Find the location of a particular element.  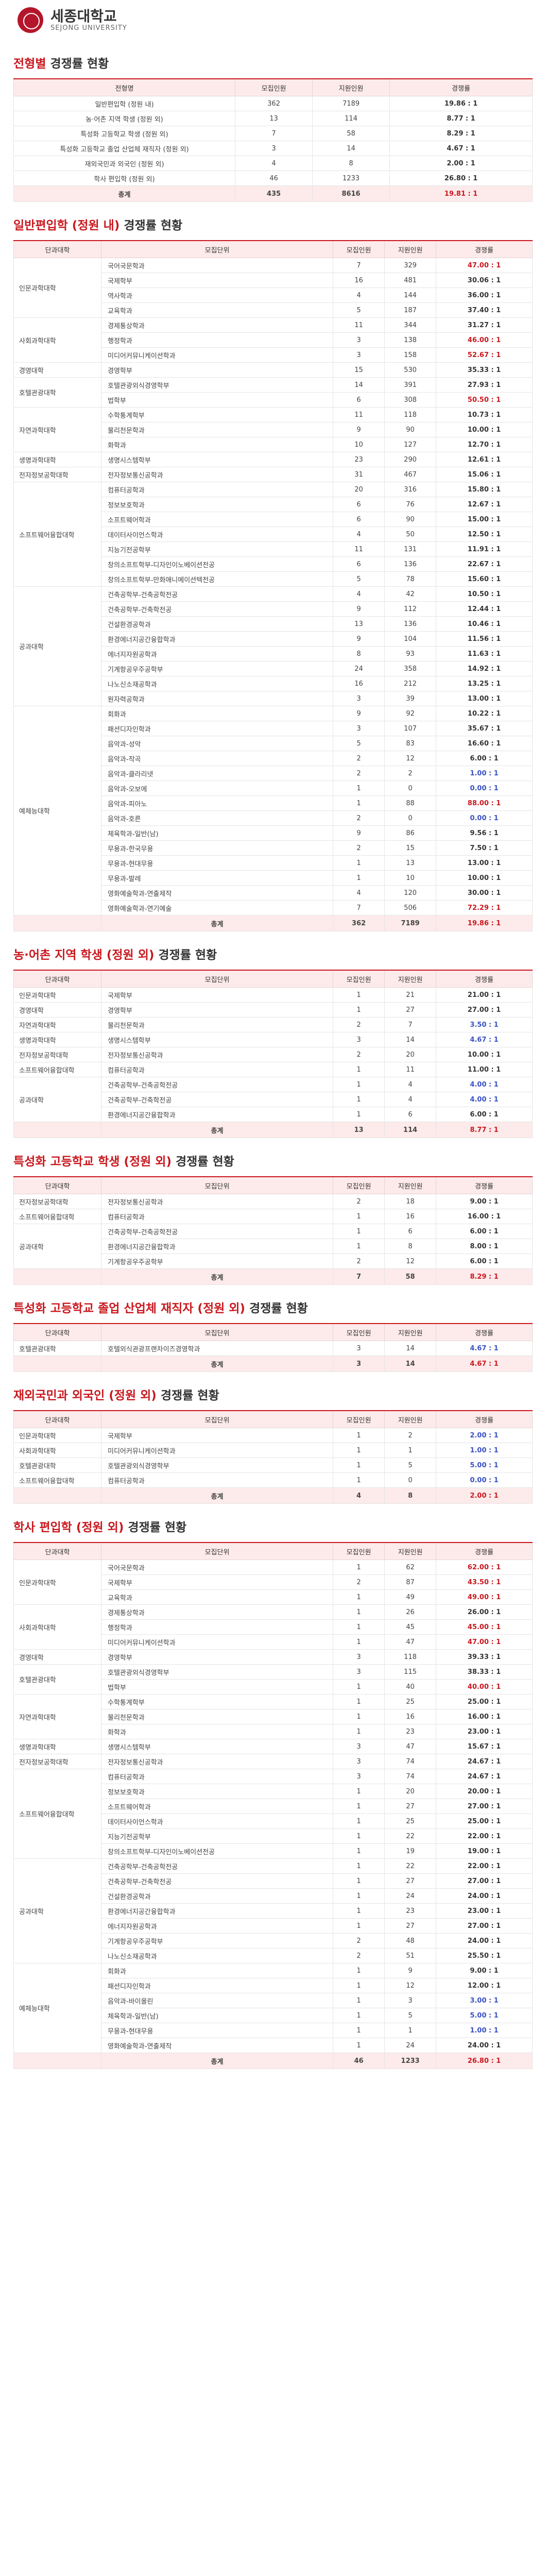

track-cell: 일반편입학 (정원 내) is located at coordinates (124, 103).